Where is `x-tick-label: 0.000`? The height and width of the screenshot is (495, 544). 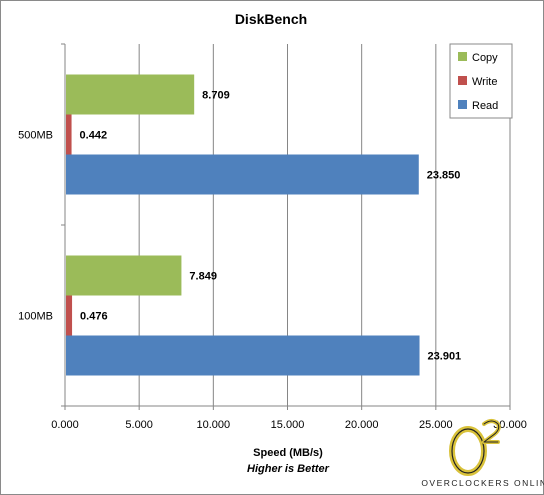 x-tick-label: 0.000 is located at coordinates (65, 425).